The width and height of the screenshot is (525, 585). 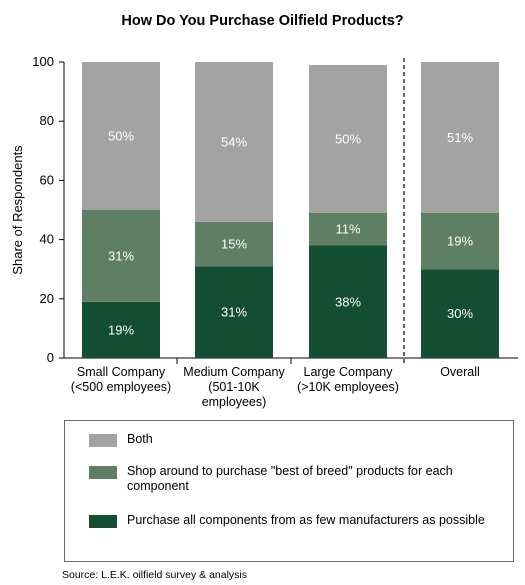 I want to click on legend-swatch-both, so click(x=103, y=440).